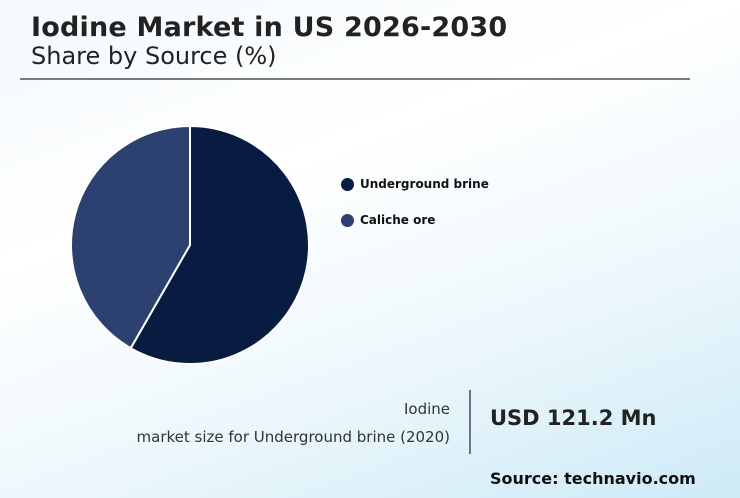  I want to click on pie-slice-caliche-ore, so click(130, 237).